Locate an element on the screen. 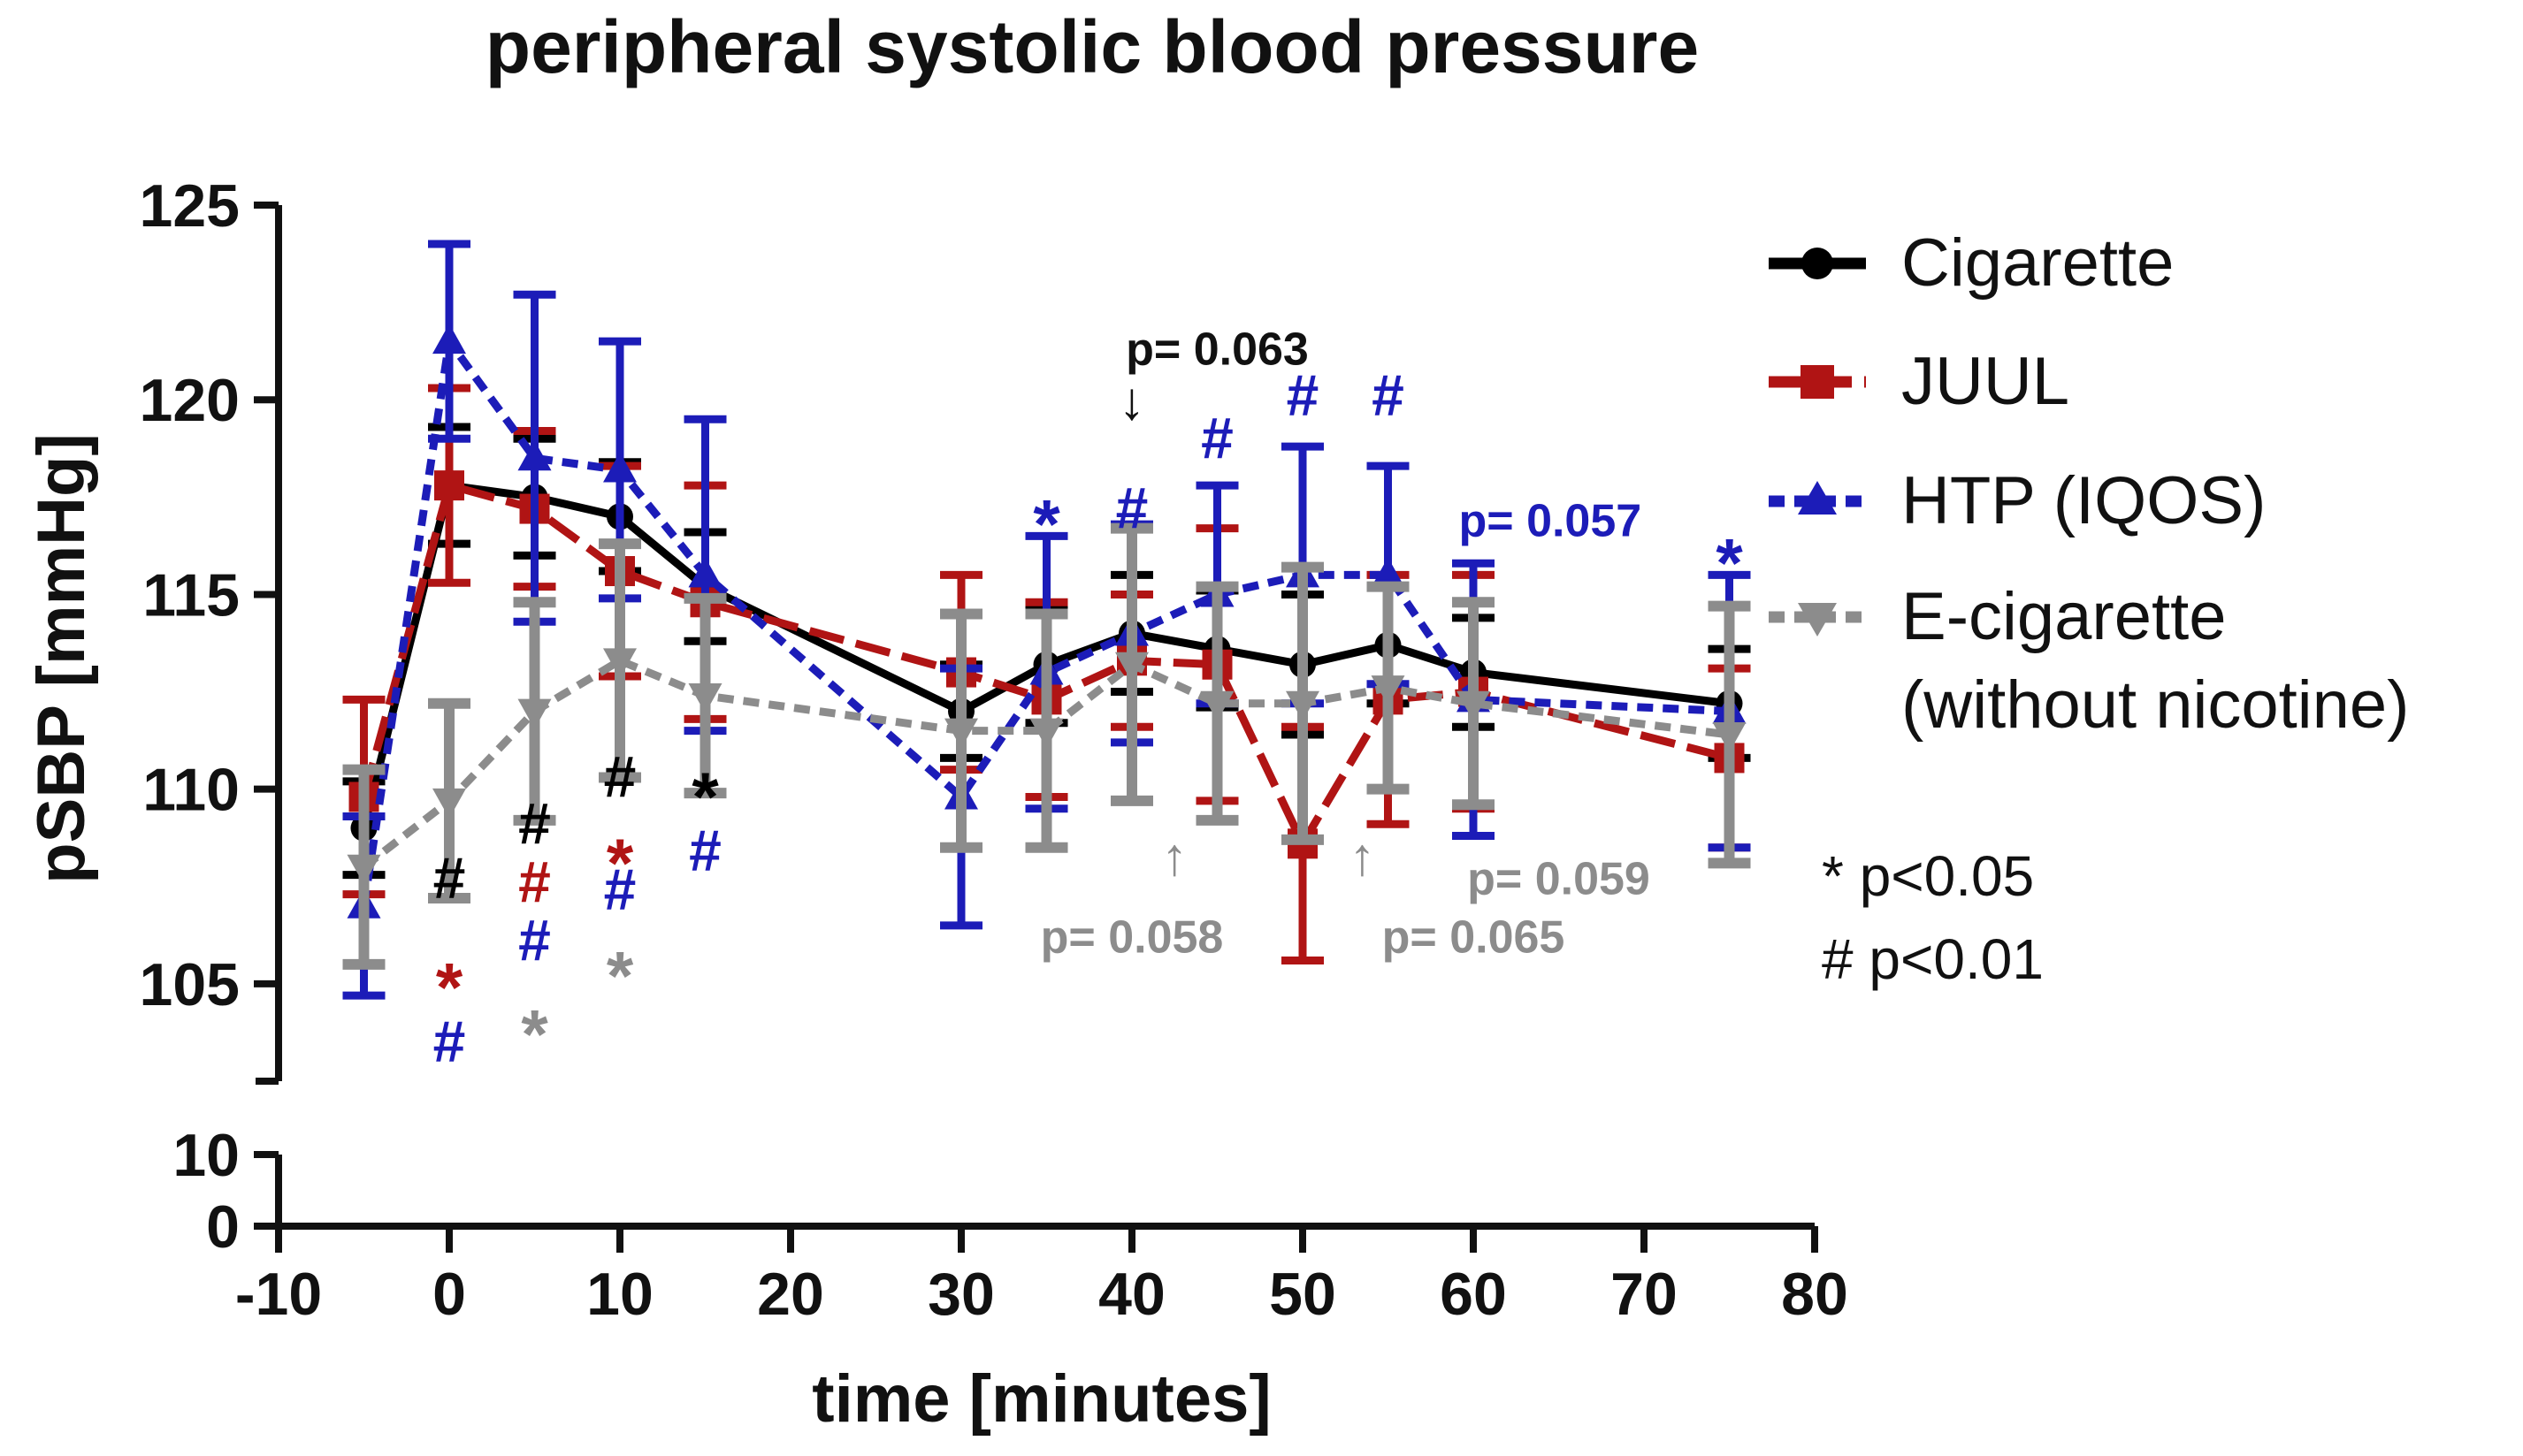 The image size is (2523, 1456). x-tick-label-10: 10 is located at coordinates (620, 1294).